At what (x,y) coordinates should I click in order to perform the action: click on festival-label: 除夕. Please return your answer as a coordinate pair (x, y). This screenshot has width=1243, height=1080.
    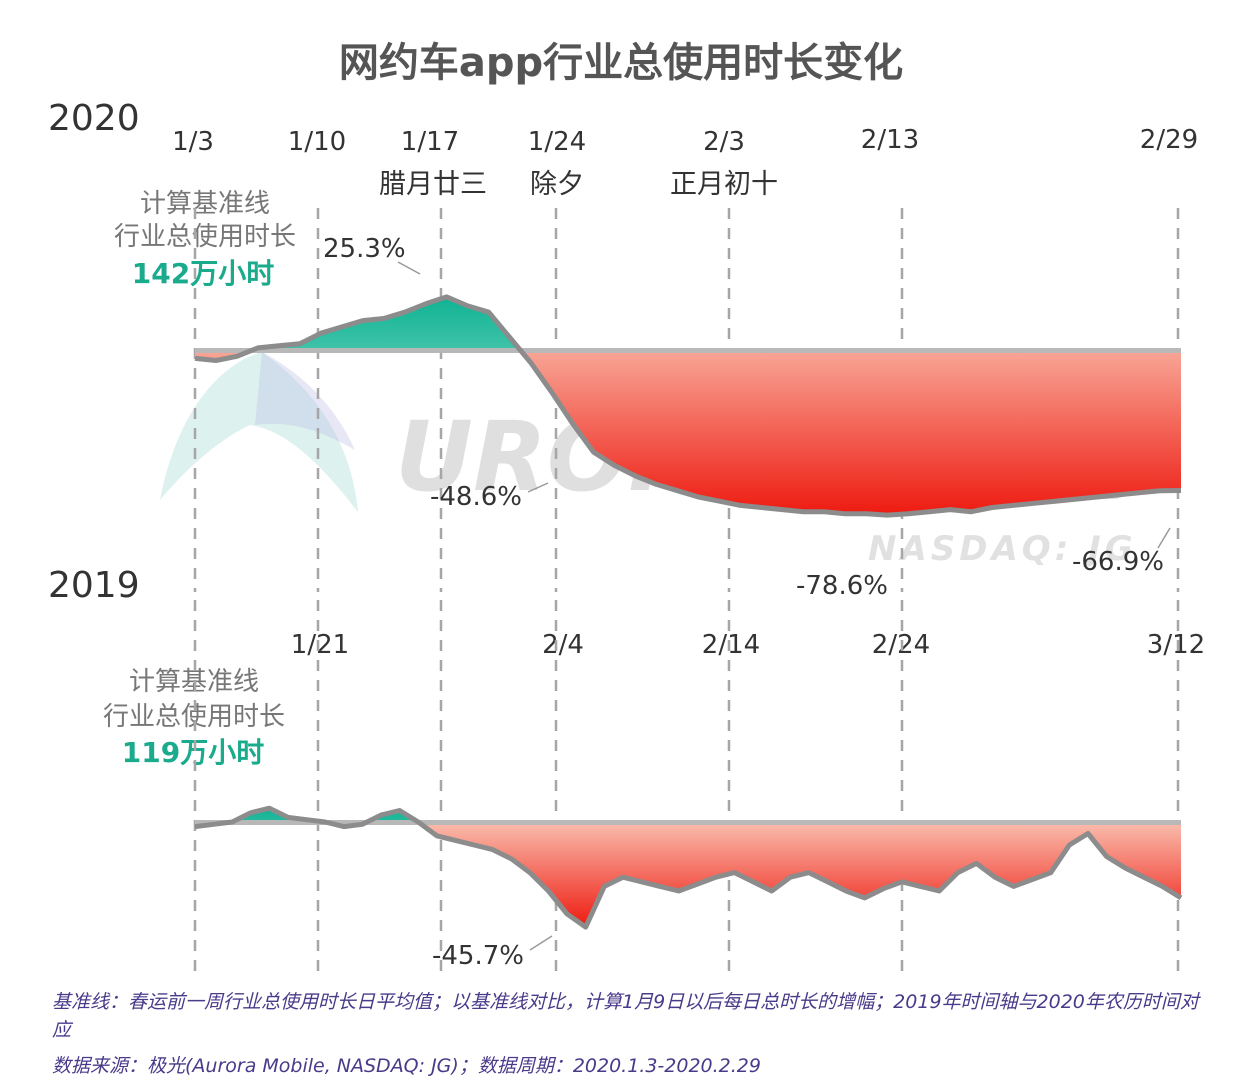
    Looking at the image, I should click on (557, 184).